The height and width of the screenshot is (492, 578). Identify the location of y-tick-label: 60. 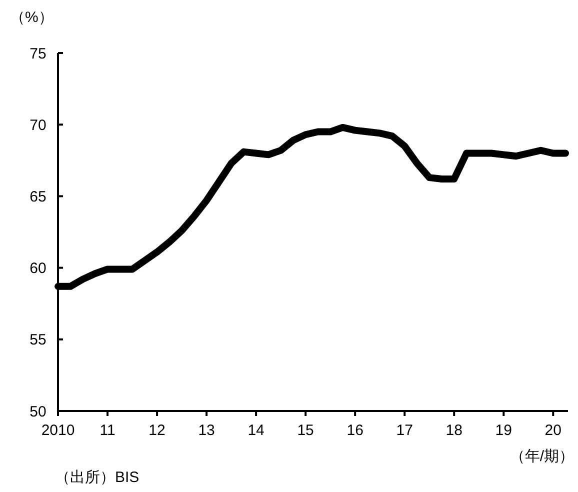
(38, 269).